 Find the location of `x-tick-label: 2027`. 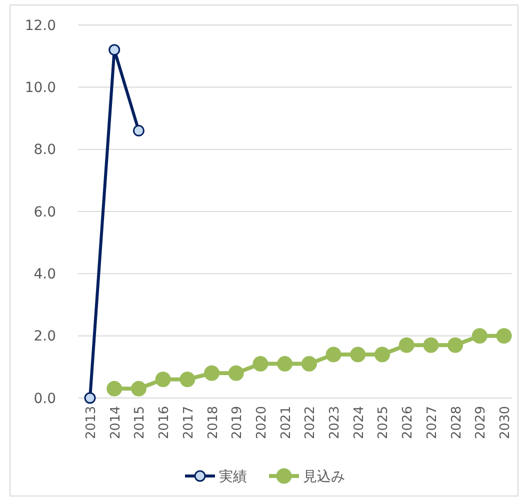

x-tick-label: 2027 is located at coordinates (432, 423).